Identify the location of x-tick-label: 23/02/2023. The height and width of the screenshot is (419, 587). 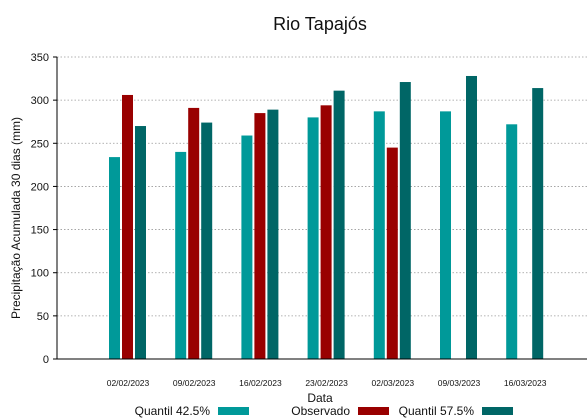
(326, 383).